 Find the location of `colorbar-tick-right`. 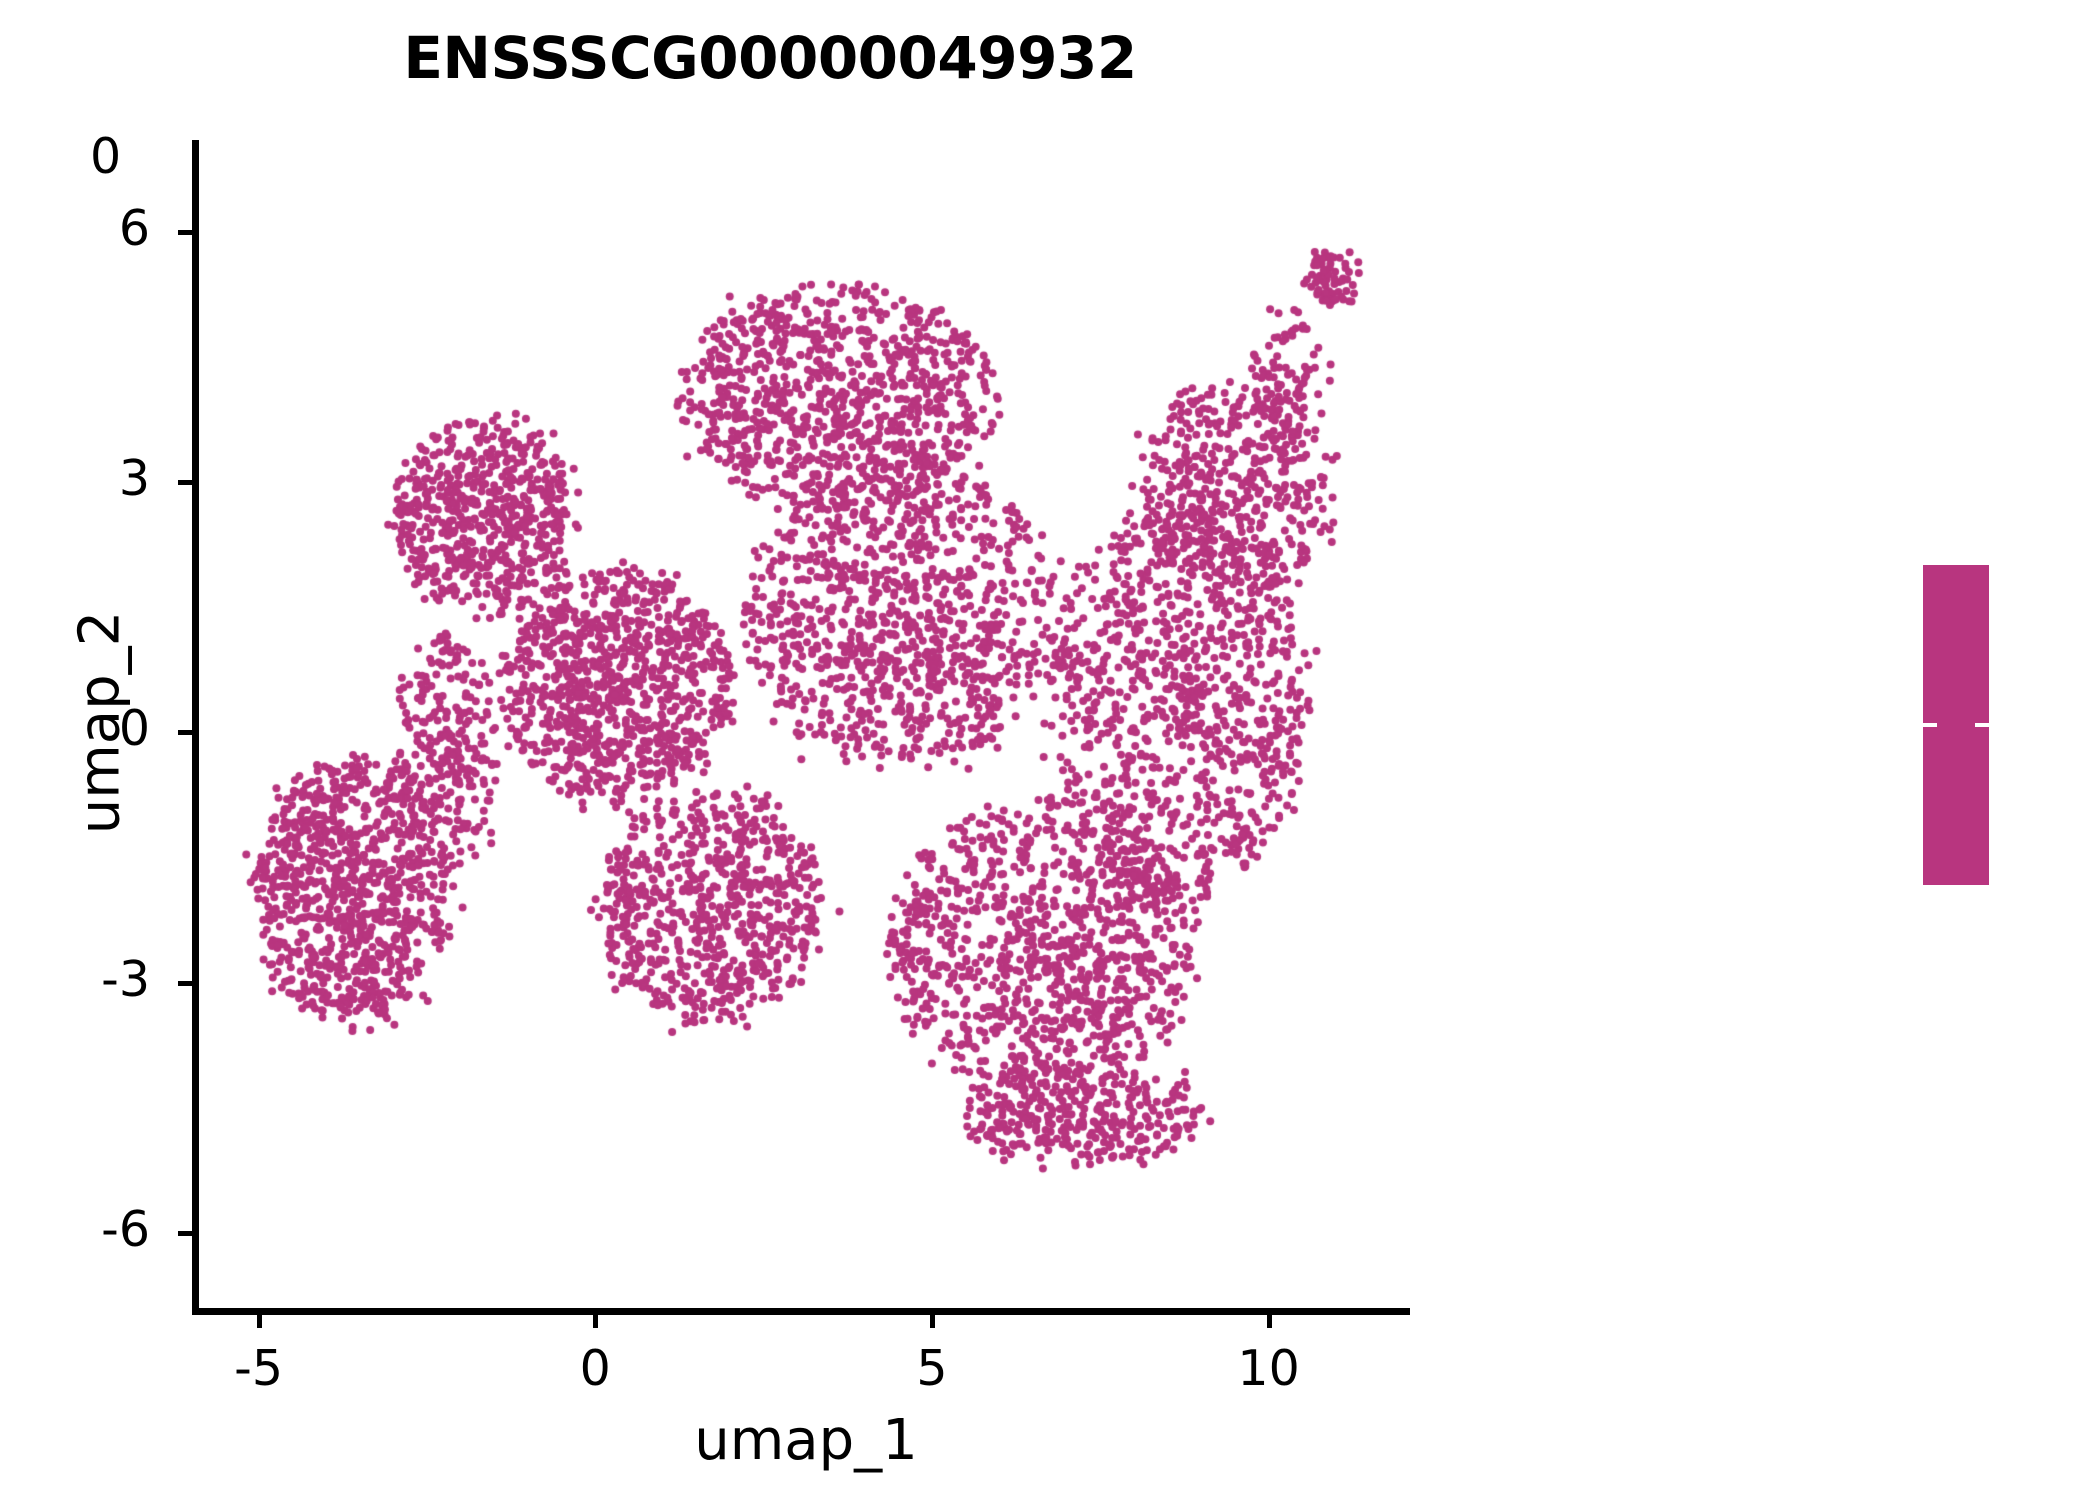

colorbar-tick-right is located at coordinates (1982, 725).